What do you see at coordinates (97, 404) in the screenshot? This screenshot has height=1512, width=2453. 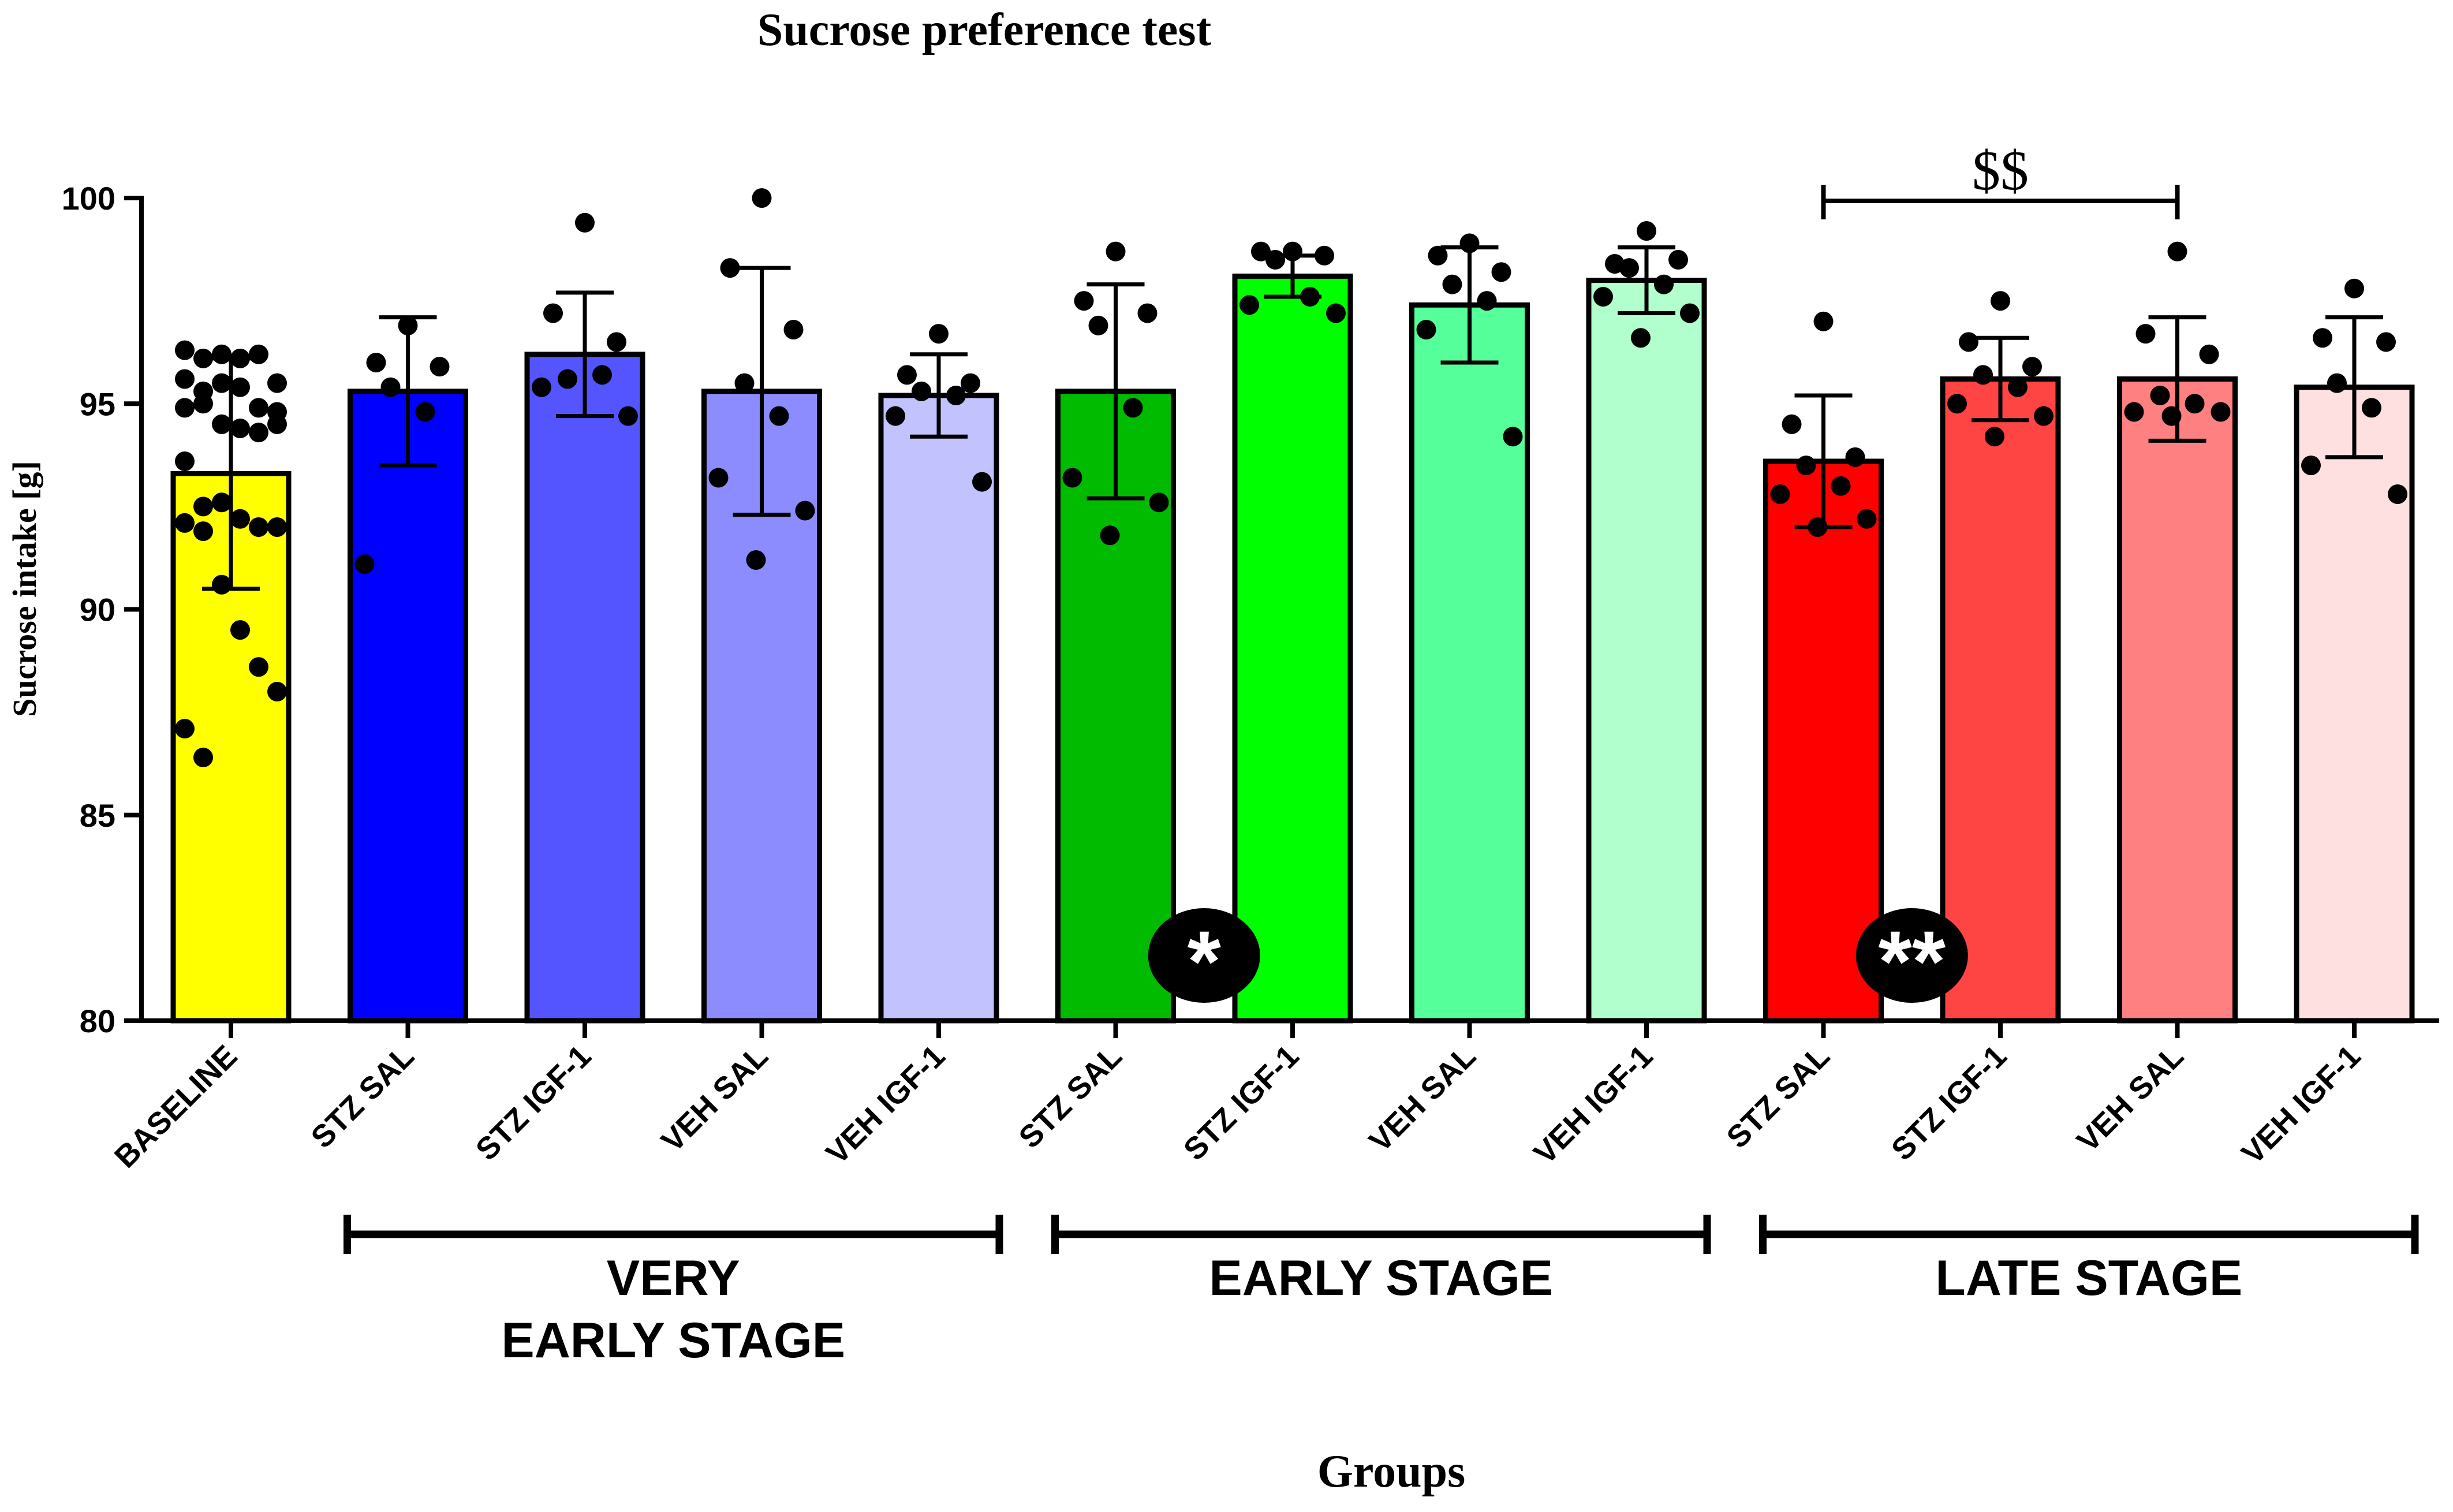 I see `y-tick-label-95: 95` at bounding box center [97, 404].